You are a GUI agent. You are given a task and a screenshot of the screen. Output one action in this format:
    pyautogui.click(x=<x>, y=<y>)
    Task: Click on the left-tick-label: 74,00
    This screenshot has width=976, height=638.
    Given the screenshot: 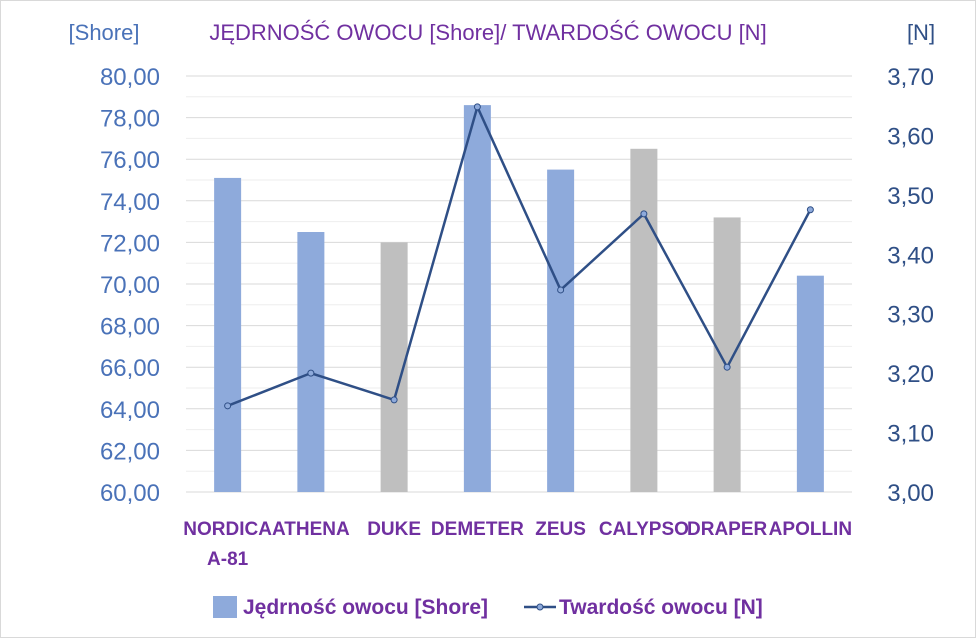 What is the action you would take?
    pyautogui.click(x=130, y=202)
    